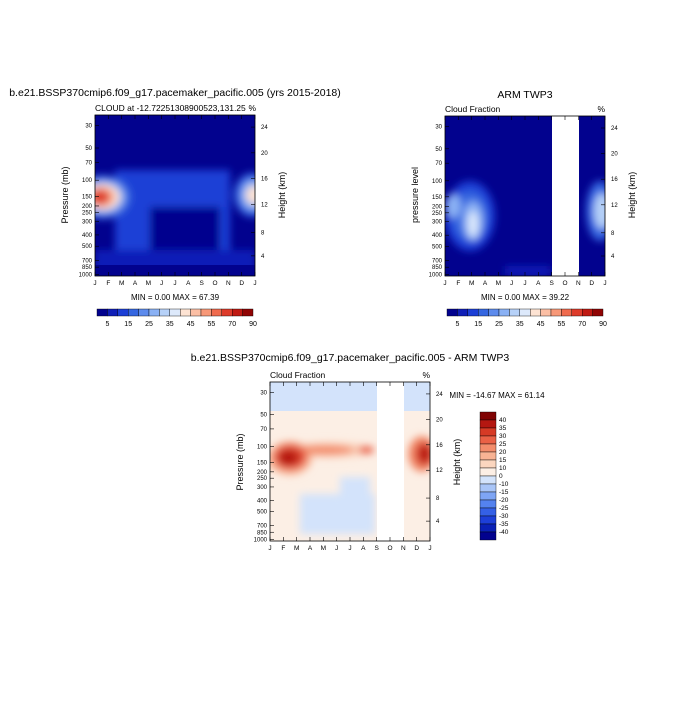 This screenshot has height=705, width=700. Describe the element at coordinates (253, 324) in the screenshot. I see `colorbar-label: 90` at that location.